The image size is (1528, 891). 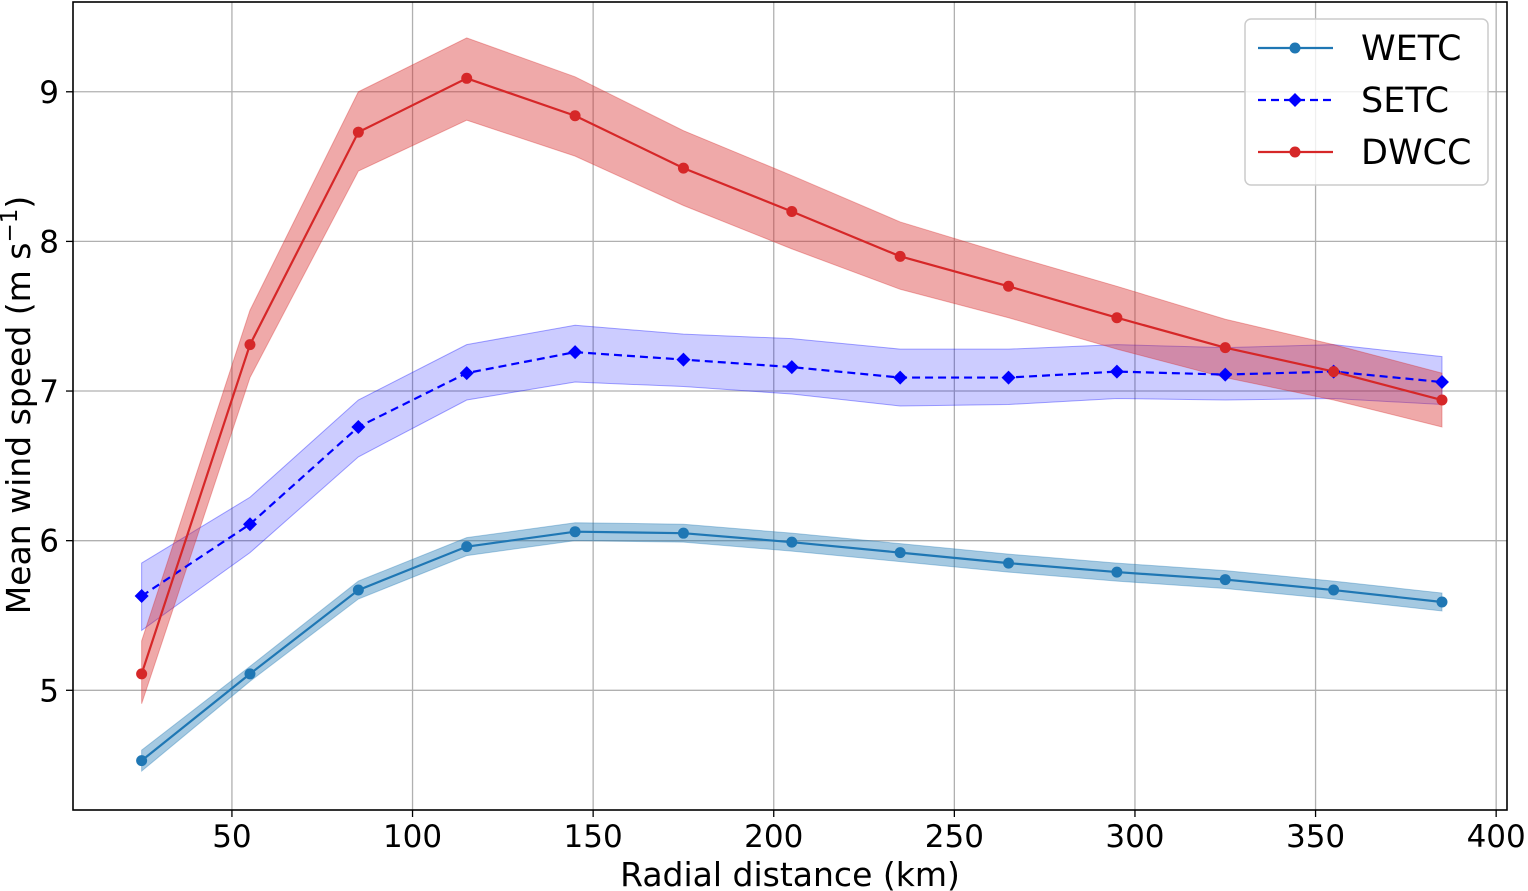 I want to click on x-tick-label: 400, so click(x=1496, y=837).